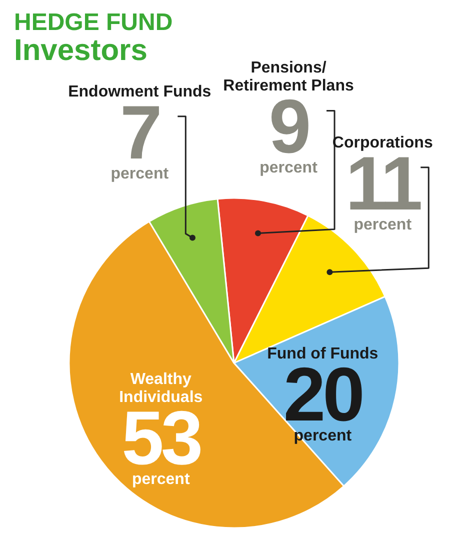  Describe the element at coordinates (322, 353) in the screenshot. I see `slice-label: Fund of Funds` at that location.